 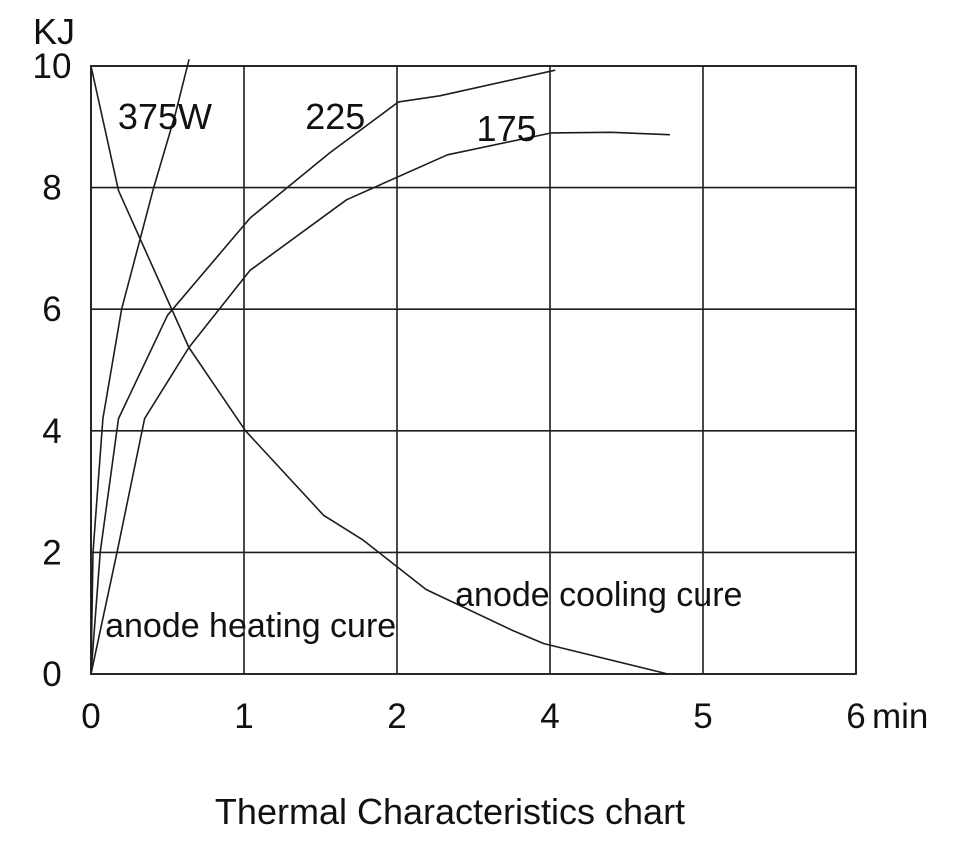 I want to click on x-tick-label: 0, so click(x=90, y=716).